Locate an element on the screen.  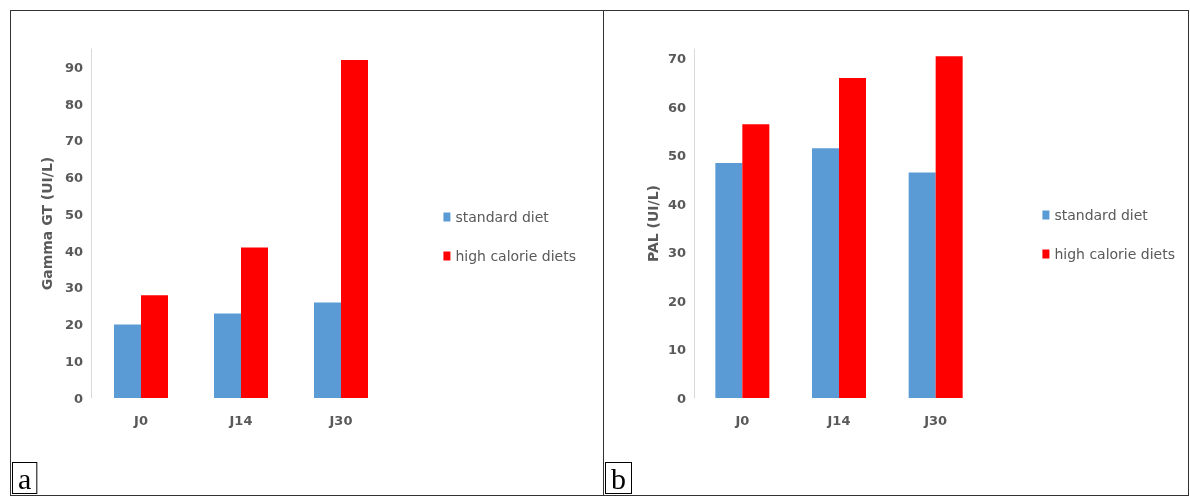
y-tick-label: 90 is located at coordinates (73, 67).